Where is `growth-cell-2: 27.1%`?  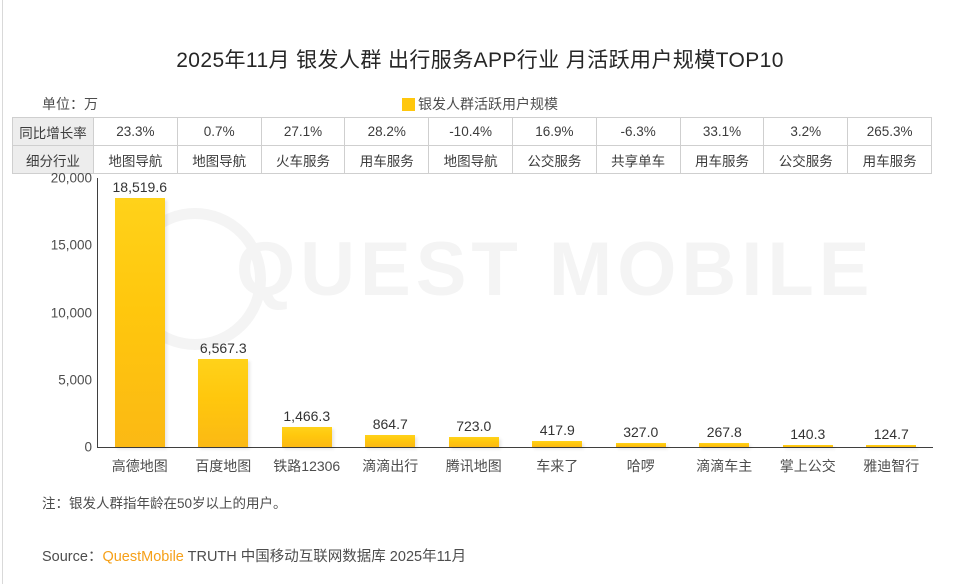 growth-cell-2: 27.1% is located at coordinates (303, 131).